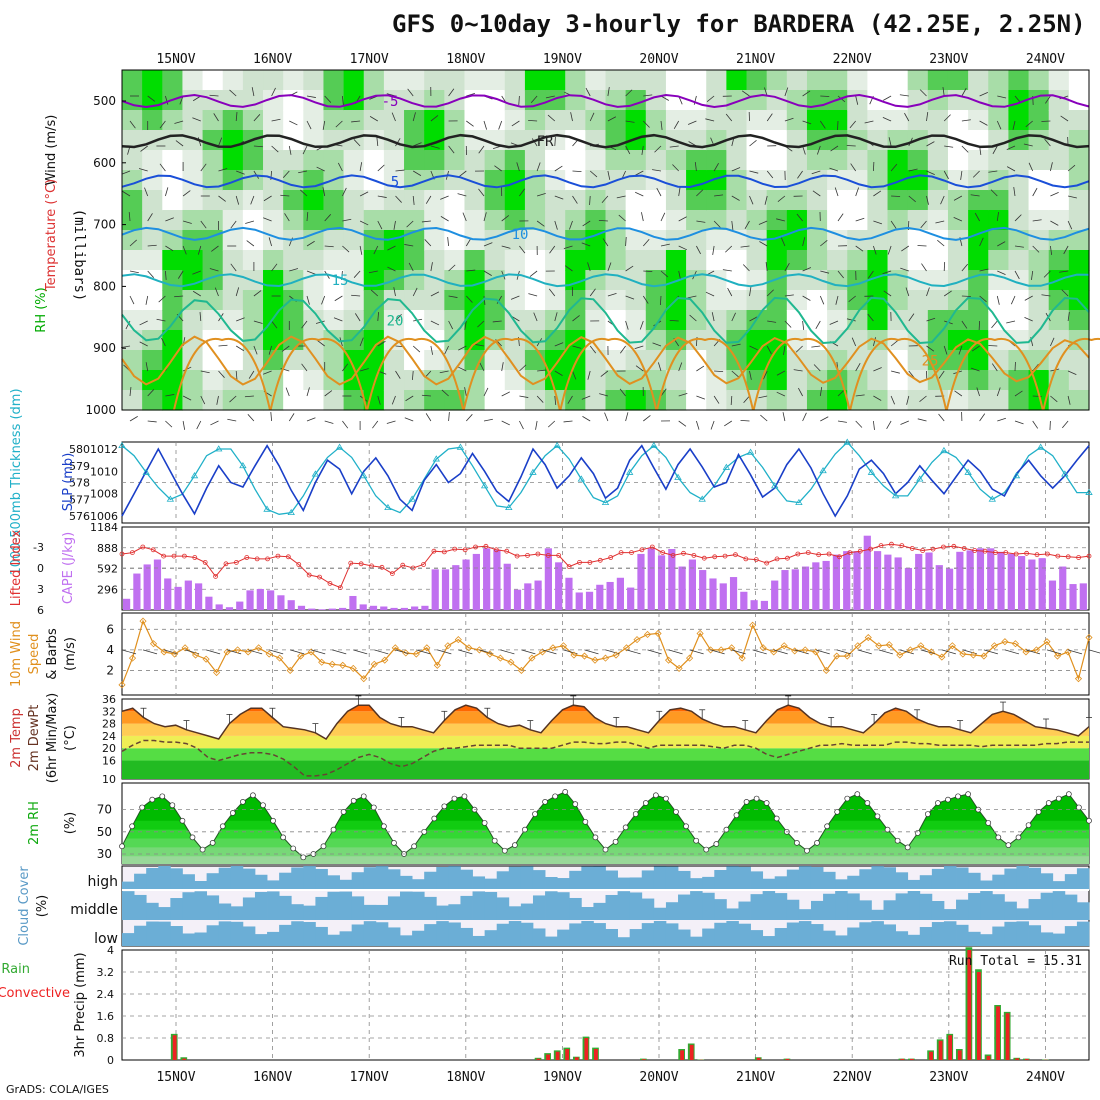 The height and width of the screenshot is (1100, 1100). I want to click on temp-axis-label-4: (°C), so click(70, 738).